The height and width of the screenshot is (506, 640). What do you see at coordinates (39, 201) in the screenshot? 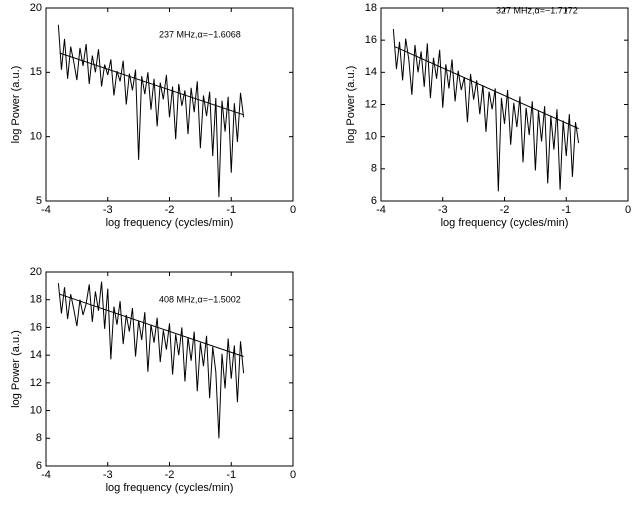
I see `y-tick-label: 5` at bounding box center [39, 201].